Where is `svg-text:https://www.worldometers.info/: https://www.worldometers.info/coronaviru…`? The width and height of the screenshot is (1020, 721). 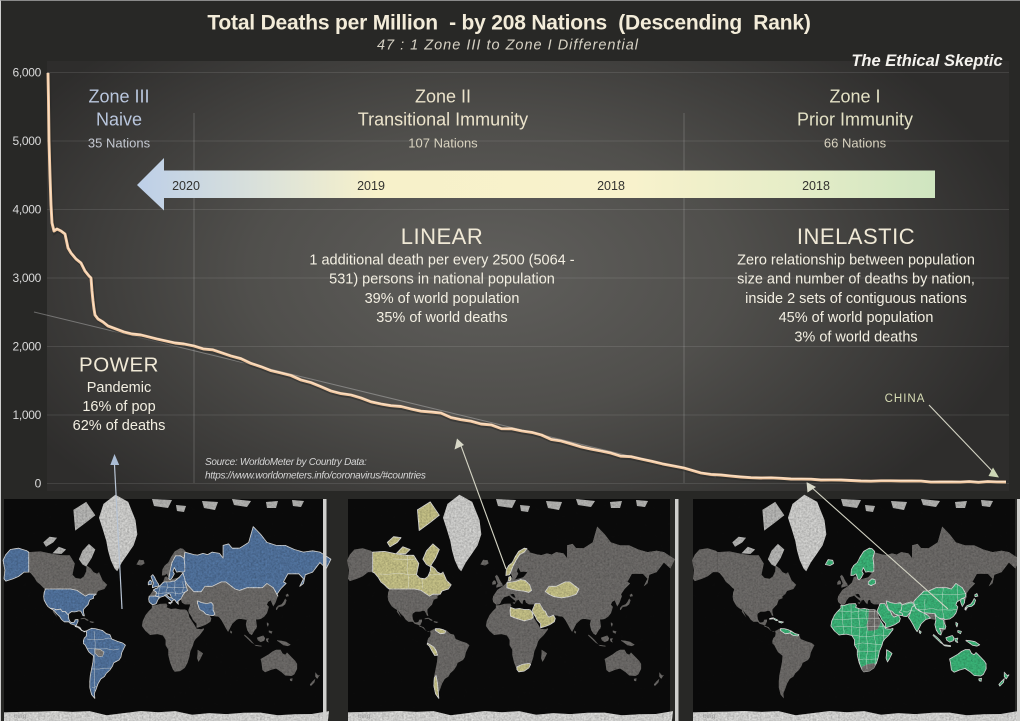 svg-text:https://www.worldometers.info/: https://www.worldometers.info/coronaviru… is located at coordinates (315, 476).